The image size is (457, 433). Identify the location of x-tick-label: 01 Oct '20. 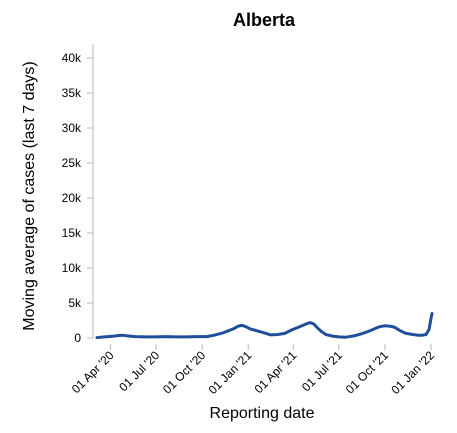
(184, 372).